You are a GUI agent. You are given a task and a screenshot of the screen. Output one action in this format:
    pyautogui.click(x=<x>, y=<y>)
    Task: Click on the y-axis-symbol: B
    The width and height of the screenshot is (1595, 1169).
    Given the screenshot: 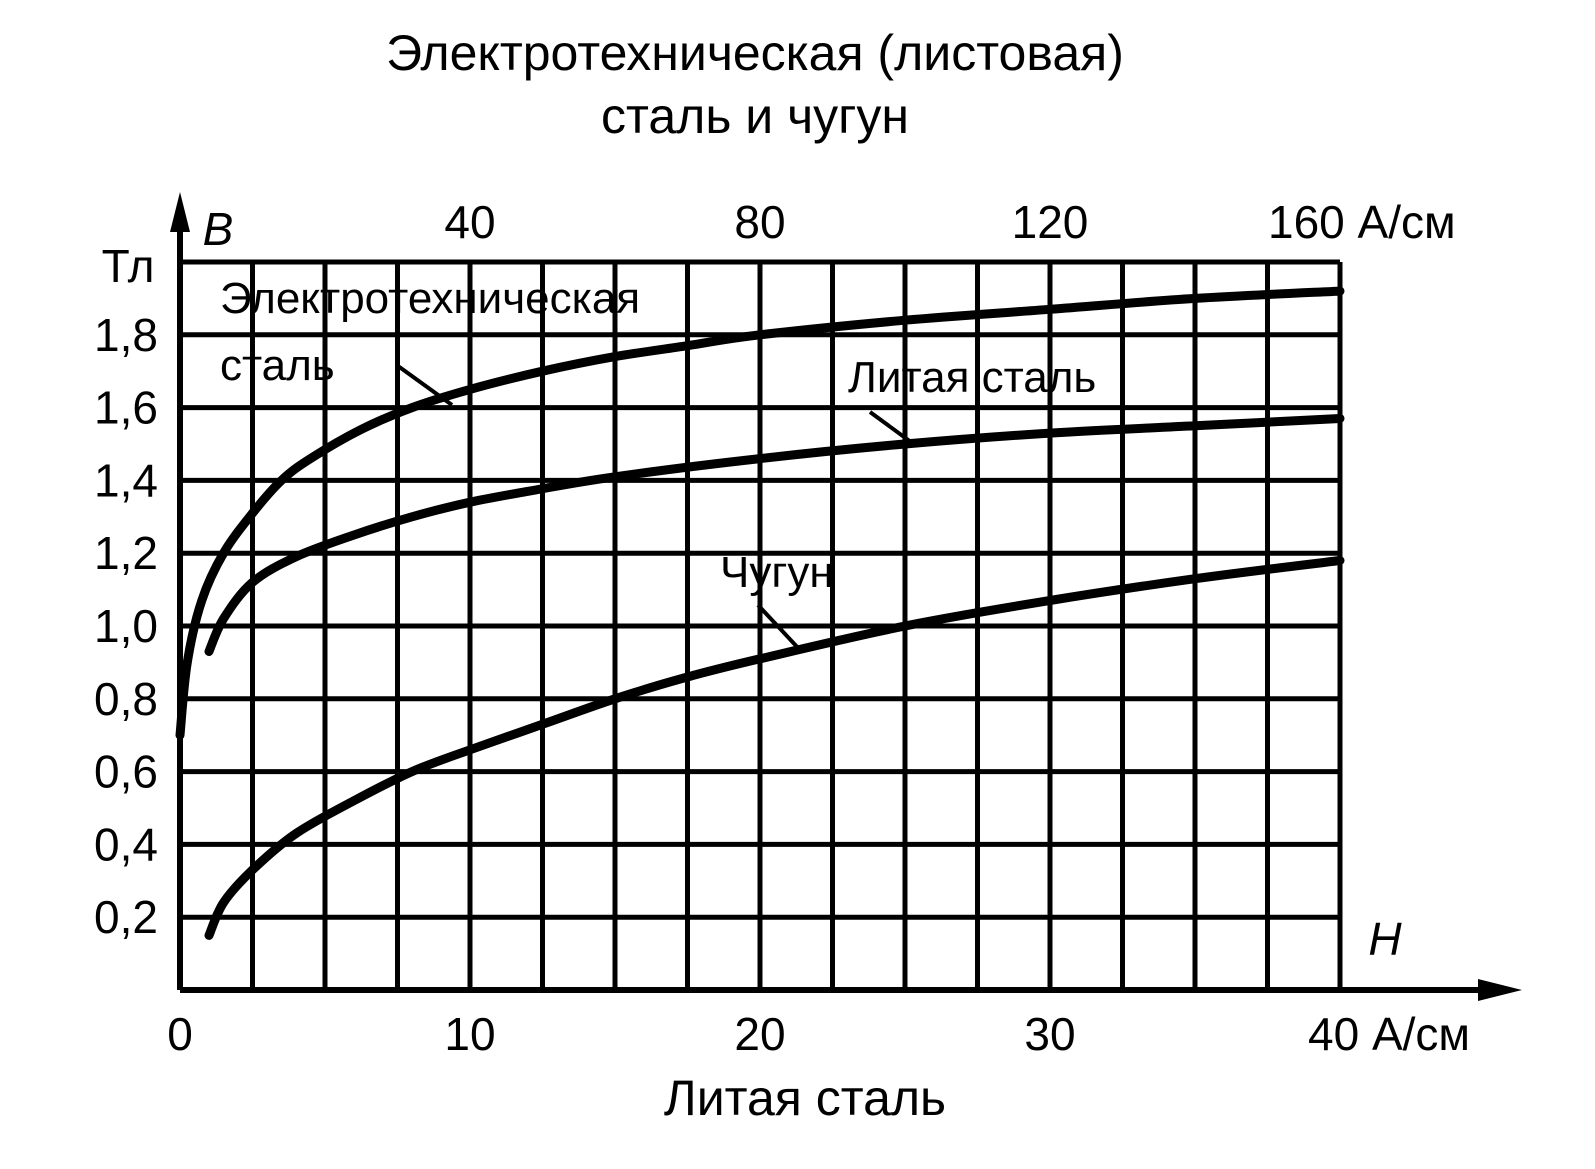 What is the action you would take?
    pyautogui.click(x=218, y=229)
    